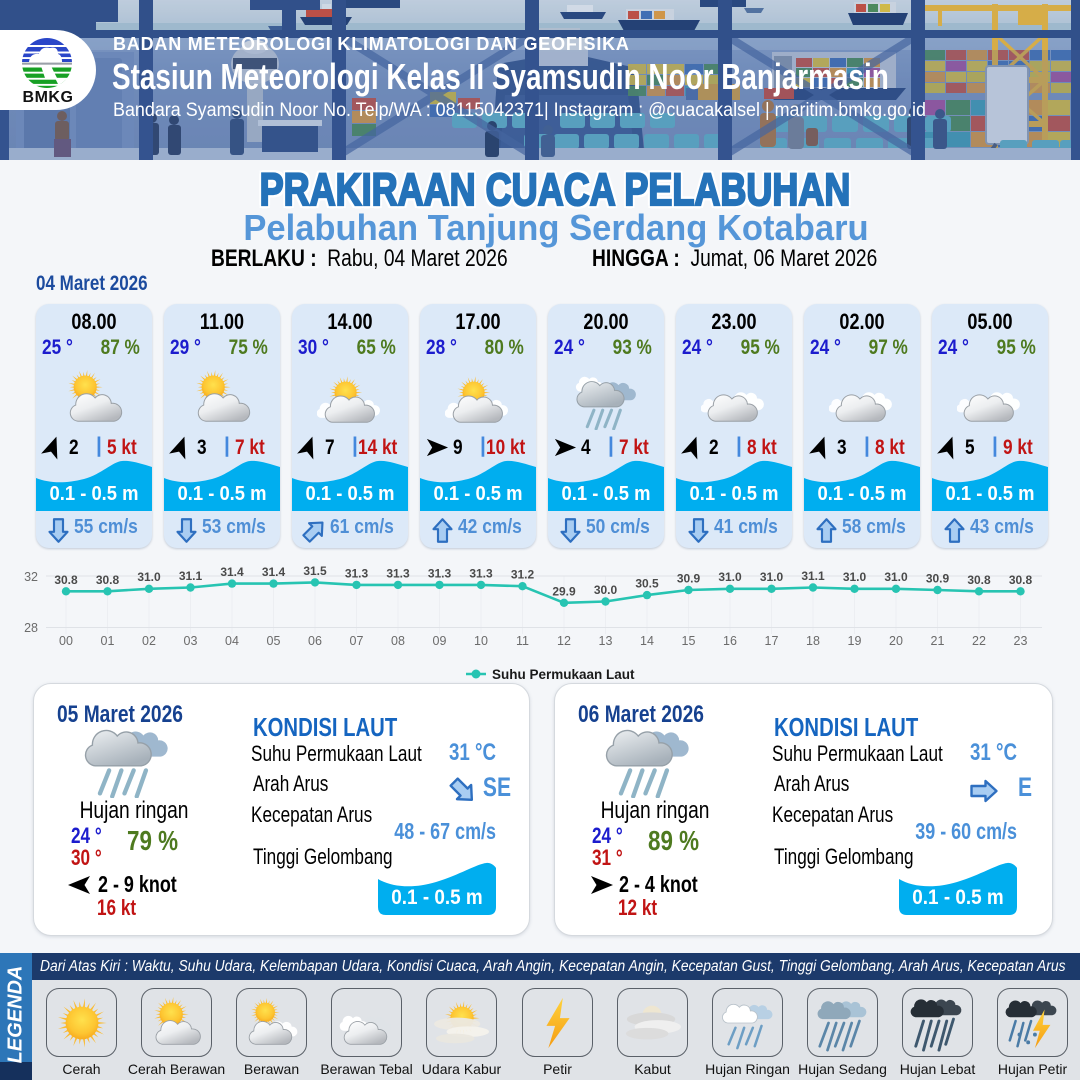  Describe the element at coordinates (191, 641) in the screenshot. I see `svg-text: 03` at that location.